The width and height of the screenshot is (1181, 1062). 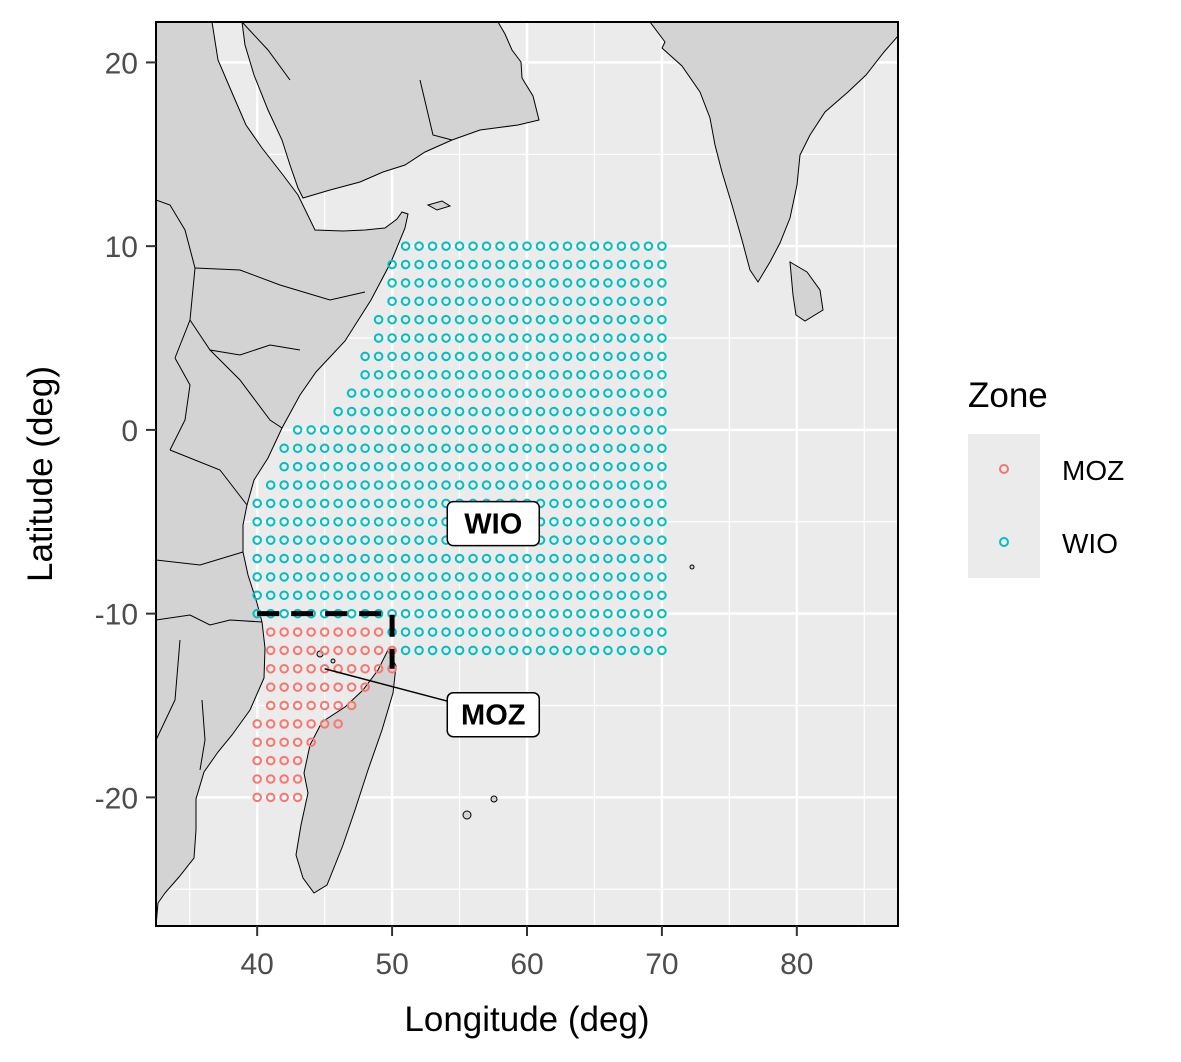 What do you see at coordinates (796, 964) in the screenshot?
I see `x-tick-label: 80` at bounding box center [796, 964].